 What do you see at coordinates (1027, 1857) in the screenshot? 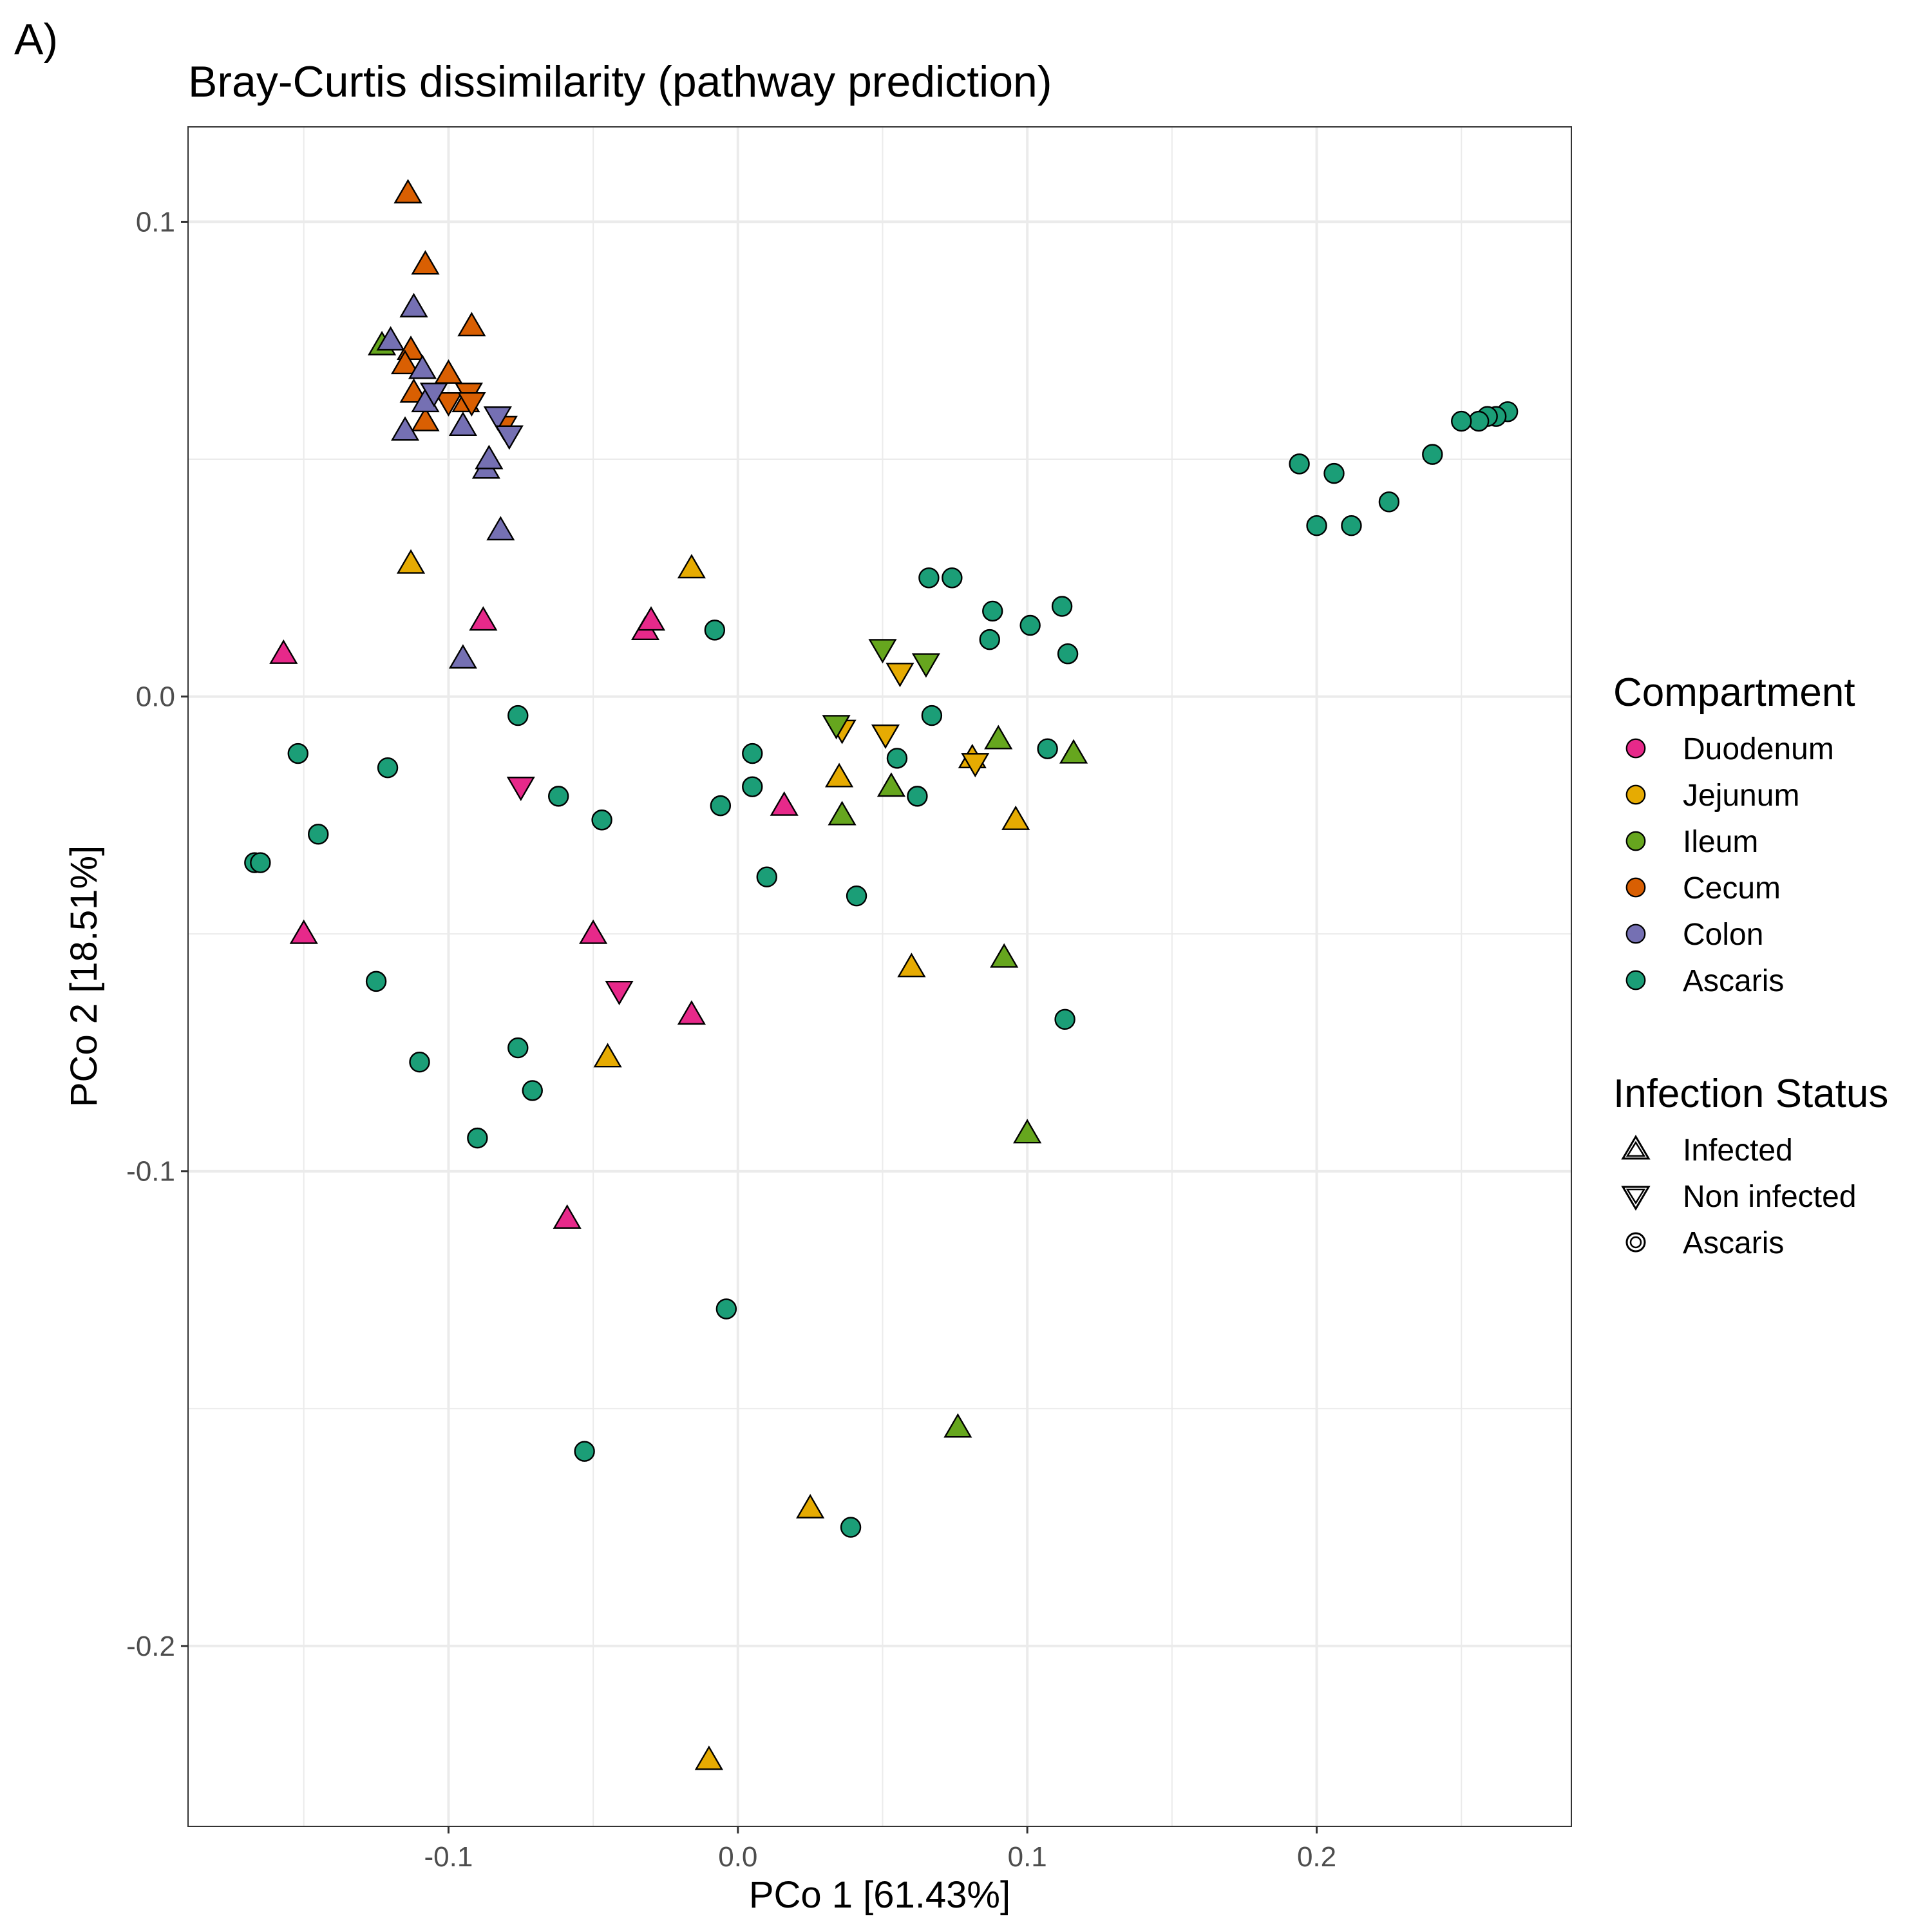
I see `x-tick-label: 0.1` at bounding box center [1027, 1857].